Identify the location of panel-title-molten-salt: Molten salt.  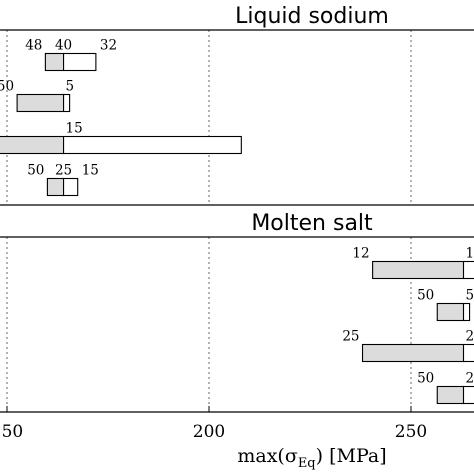
(312, 223).